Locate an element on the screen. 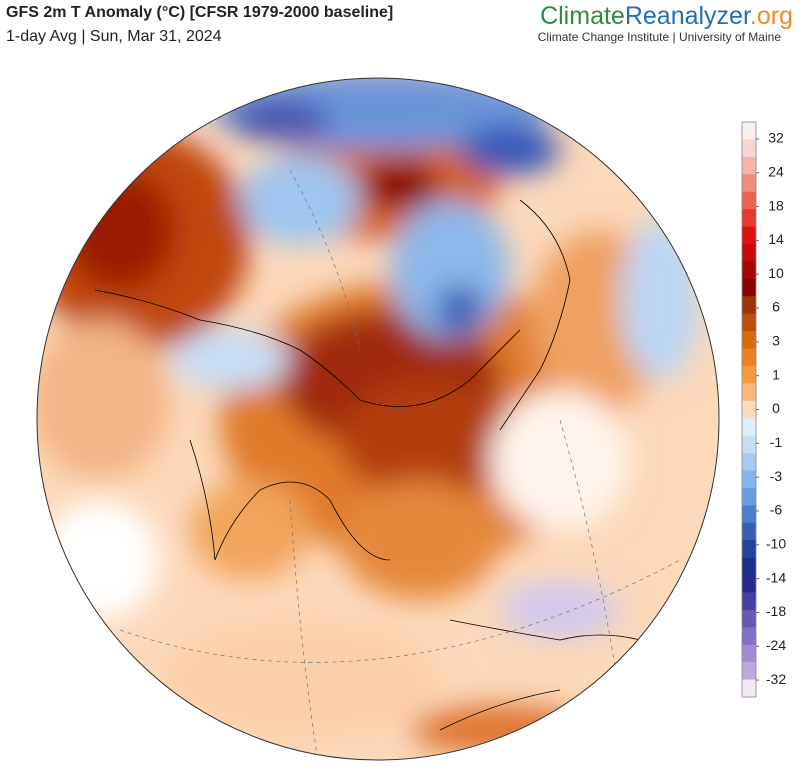 The width and height of the screenshot is (800, 779). colorbar-label: 3 is located at coordinates (776, 341).